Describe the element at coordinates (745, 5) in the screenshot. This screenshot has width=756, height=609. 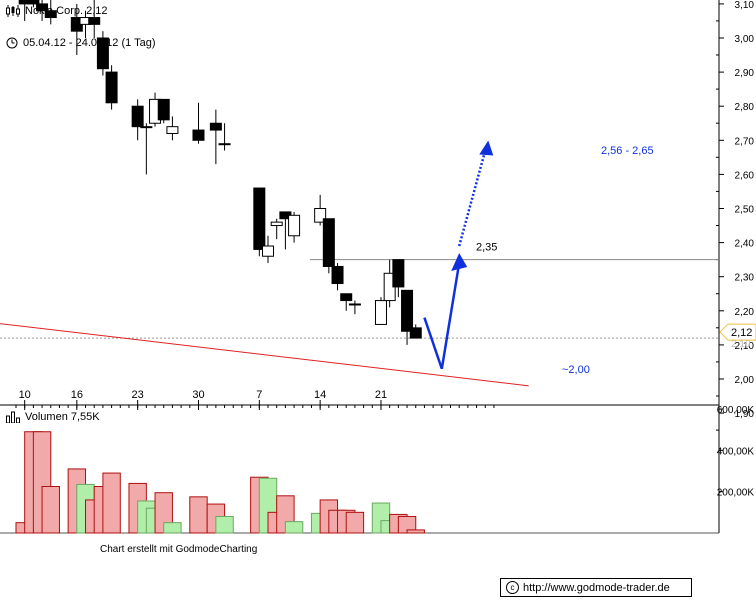
I see `price-tick-label-12: 3,10` at that location.